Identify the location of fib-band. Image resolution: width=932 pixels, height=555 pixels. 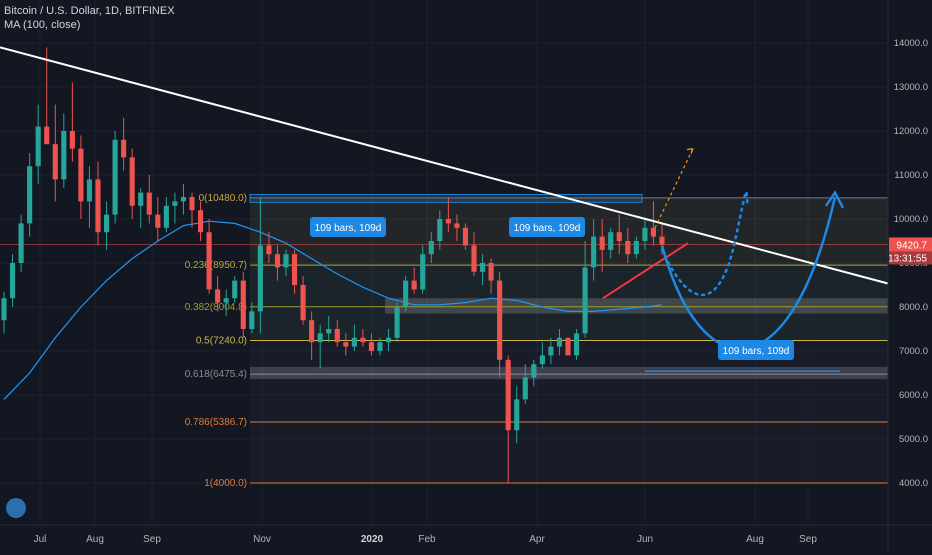
(569, 303).